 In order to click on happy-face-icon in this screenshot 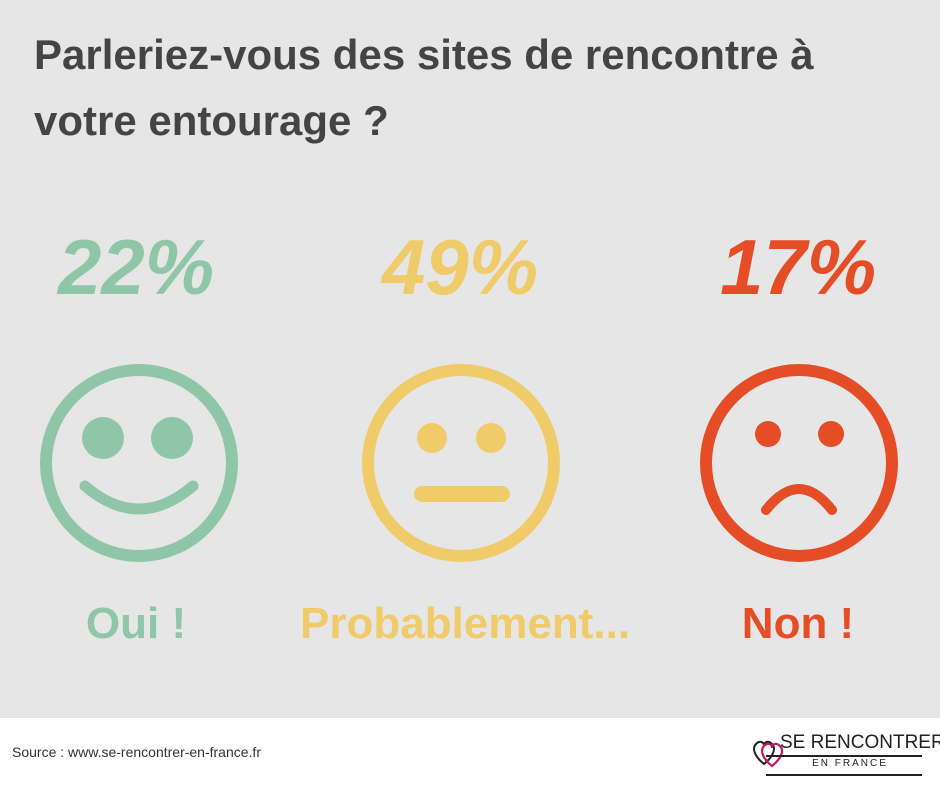, I will do `click(139, 463)`.